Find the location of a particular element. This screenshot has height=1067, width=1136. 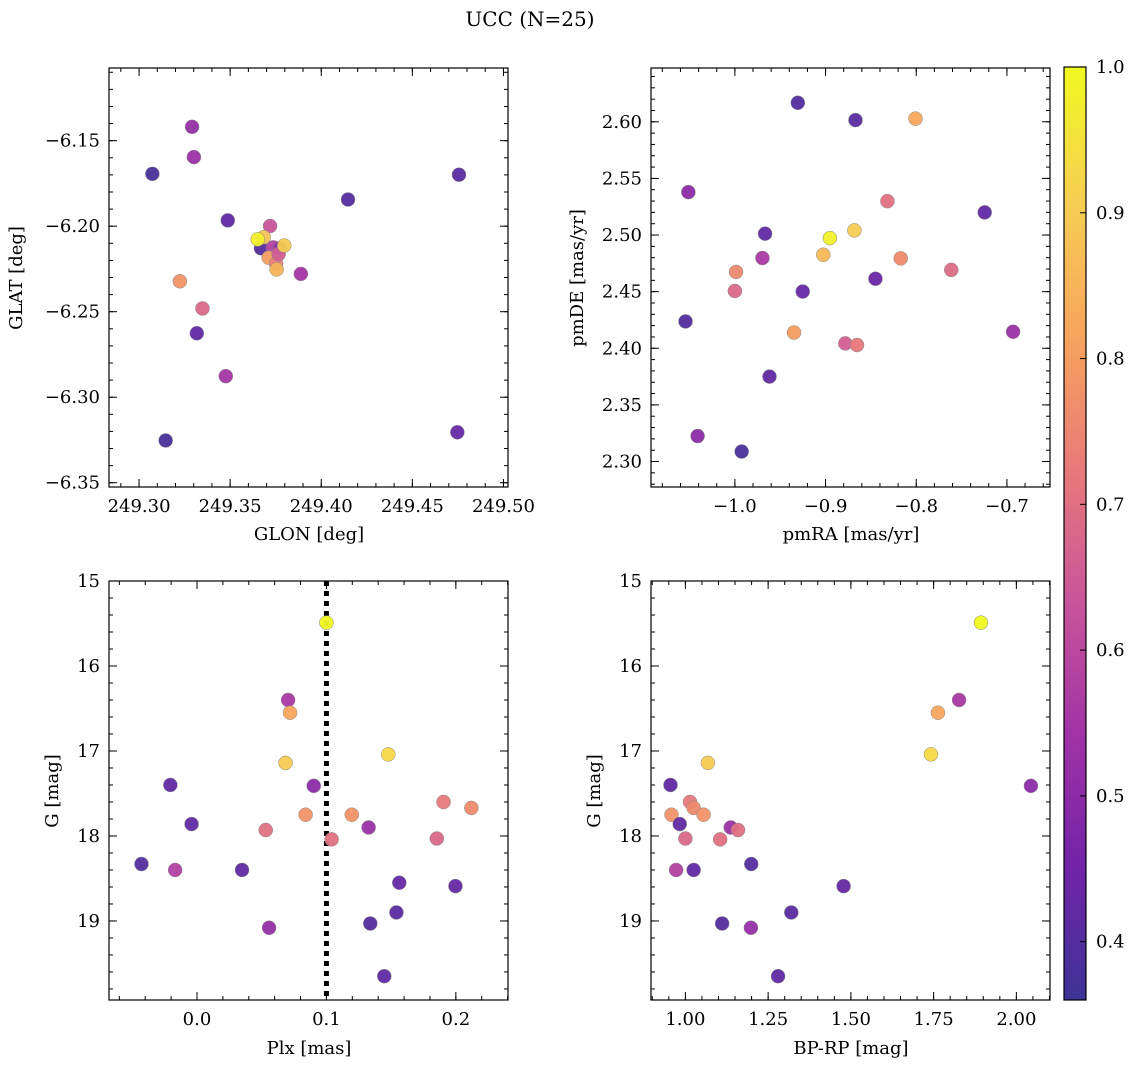

x-tick-label: 1.50 is located at coordinates (851, 1019).